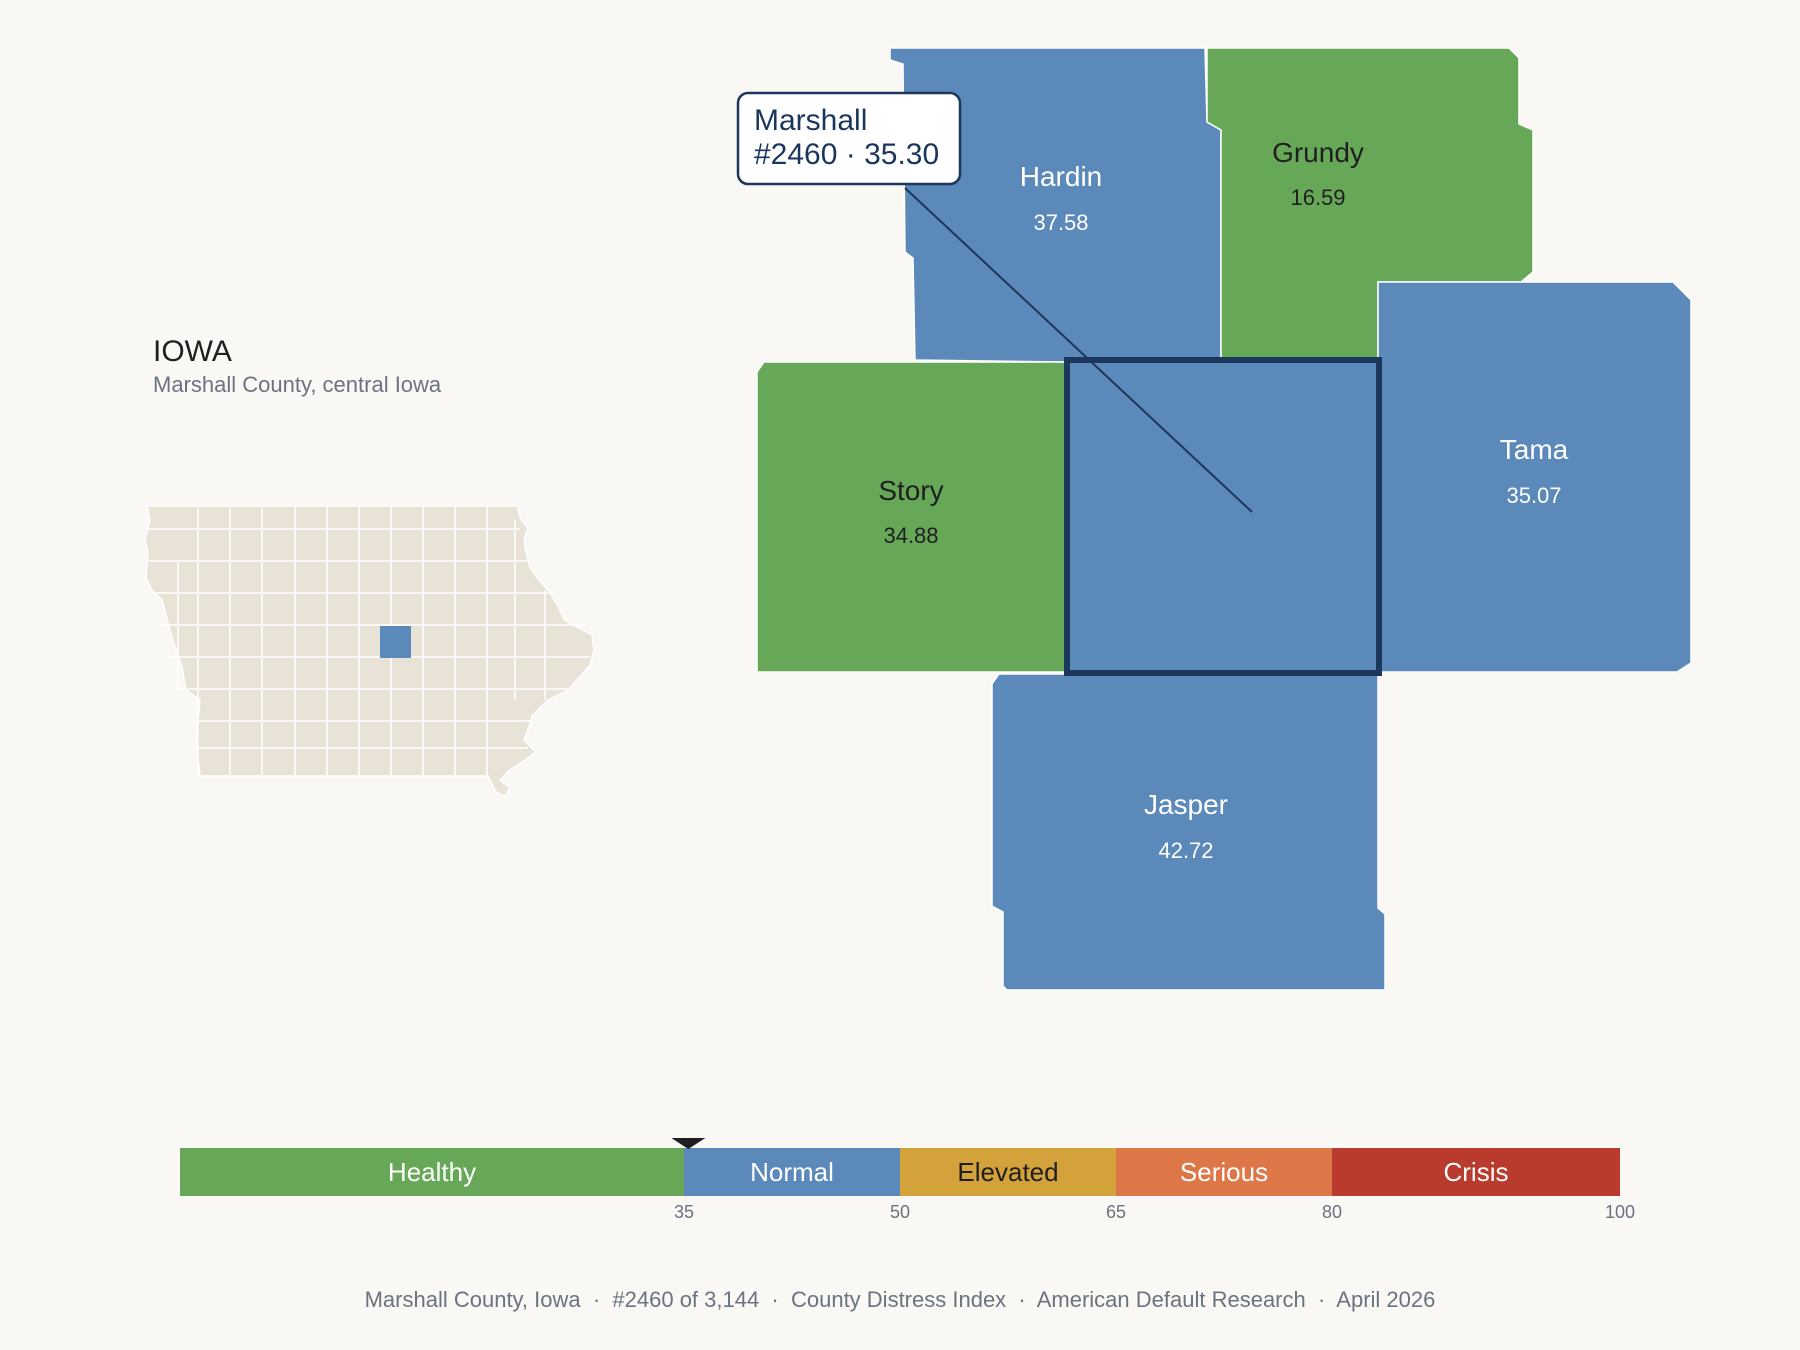  I want to click on callout-box, so click(849, 138).